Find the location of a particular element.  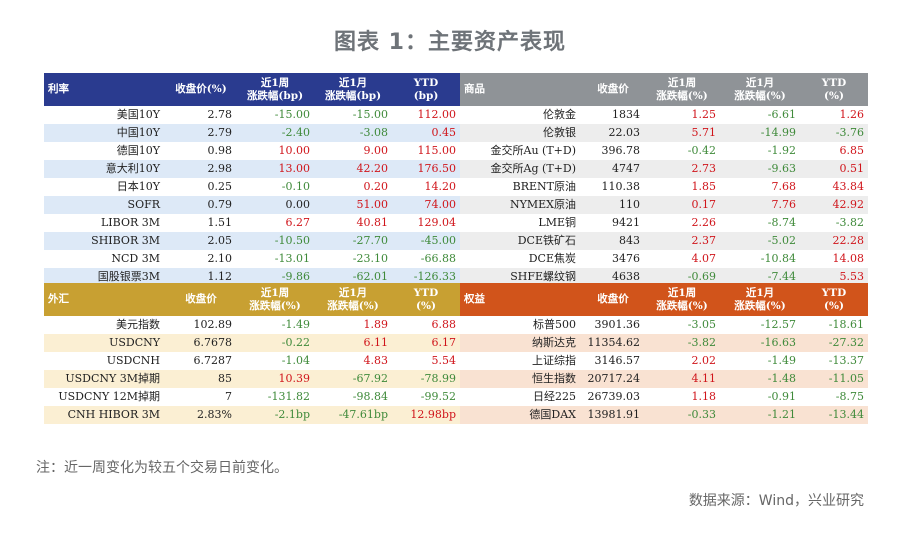

table-row: 日本10Y 0.25 -0.10 0.20 14.20 is located at coordinates (252, 187).